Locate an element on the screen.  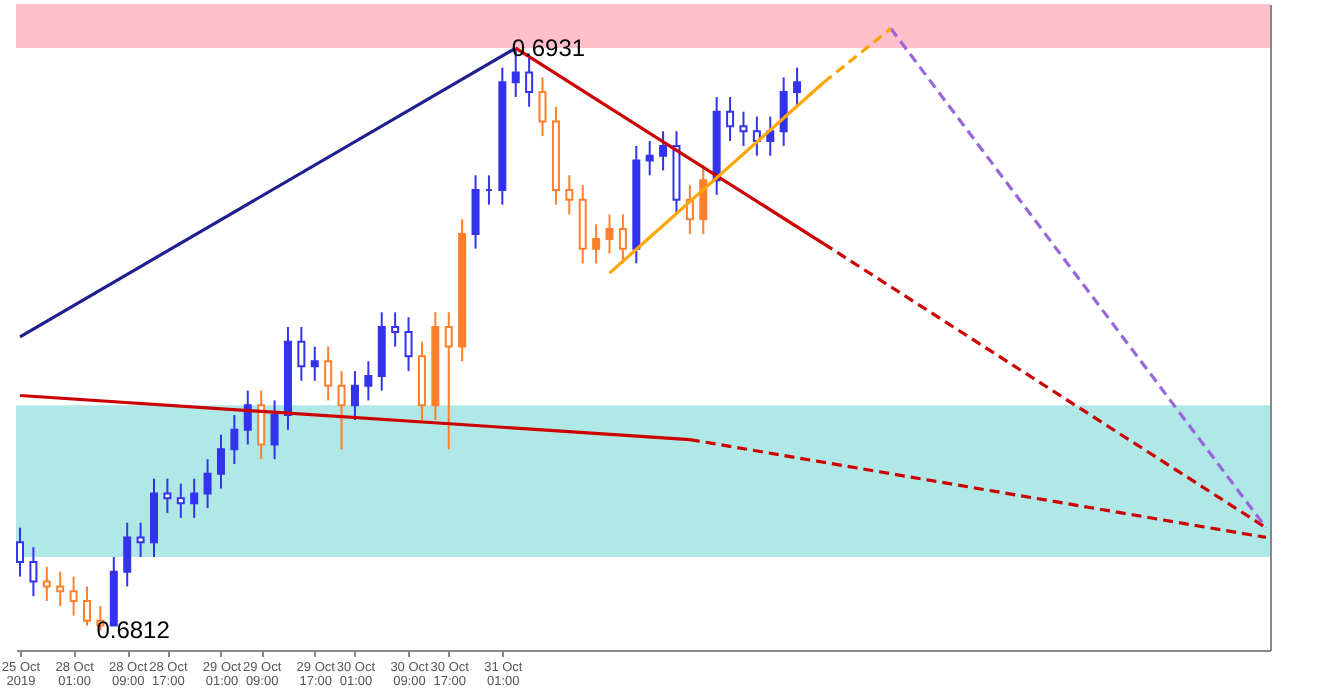
annotation: 0.6812 is located at coordinates (133, 630).